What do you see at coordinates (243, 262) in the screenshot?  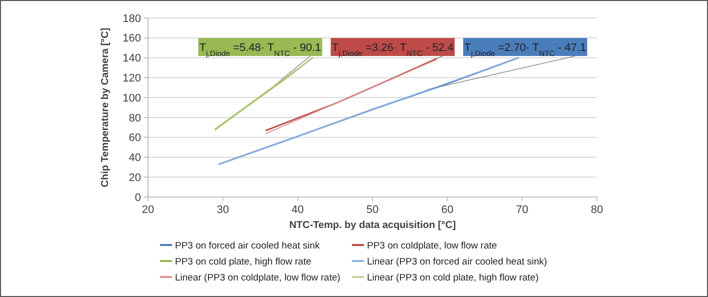 I see `legend-label: PP3 on cold plate, high flow rate` at bounding box center [243, 262].